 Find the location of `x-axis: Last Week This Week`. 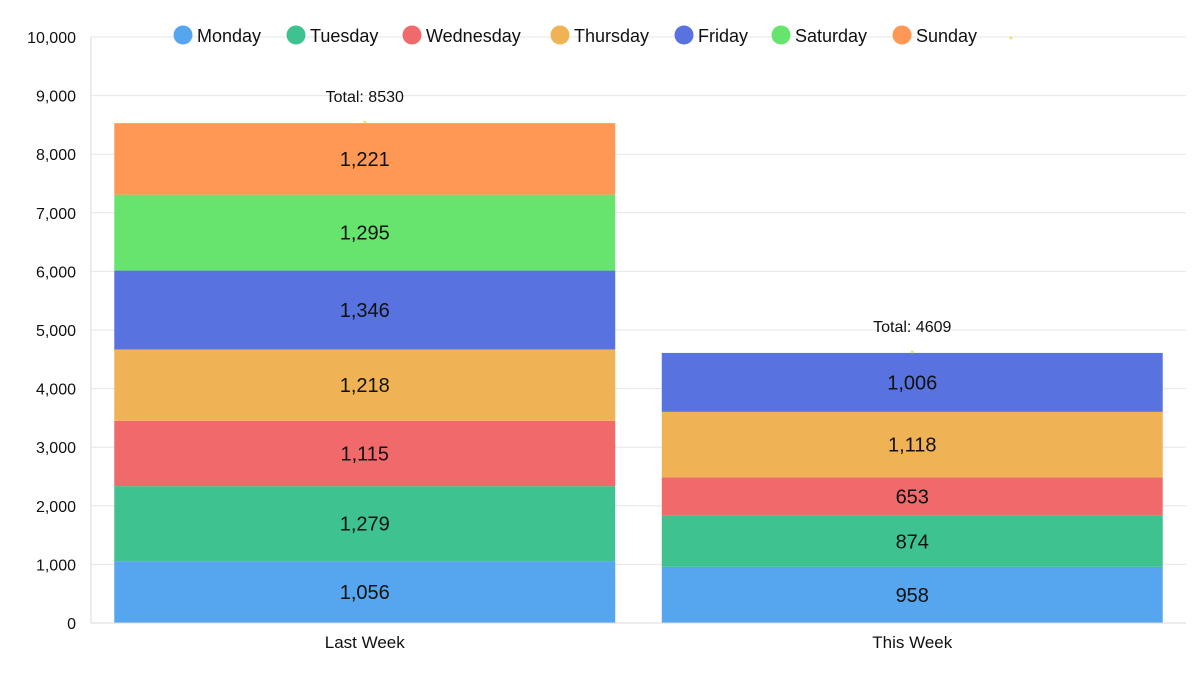

x-axis: Last Week This Week is located at coordinates (638, 637).